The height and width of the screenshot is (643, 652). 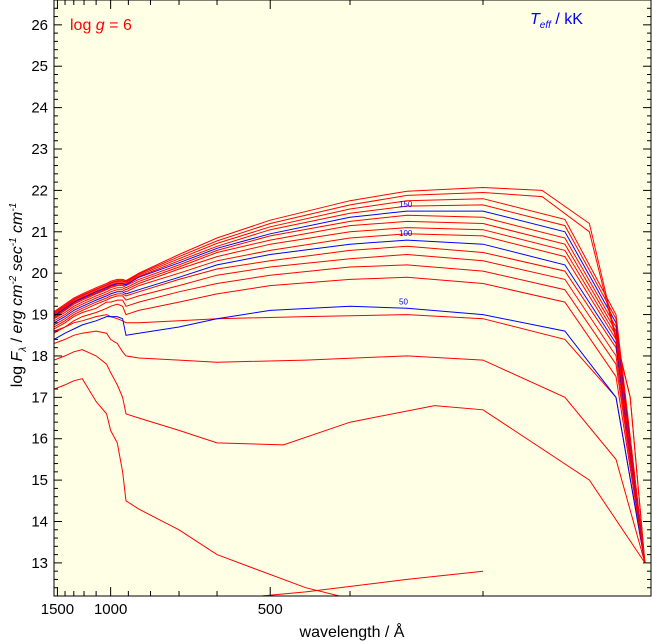 What do you see at coordinates (39, 439) in the screenshot?
I see `y-tick-label: 16` at bounding box center [39, 439].